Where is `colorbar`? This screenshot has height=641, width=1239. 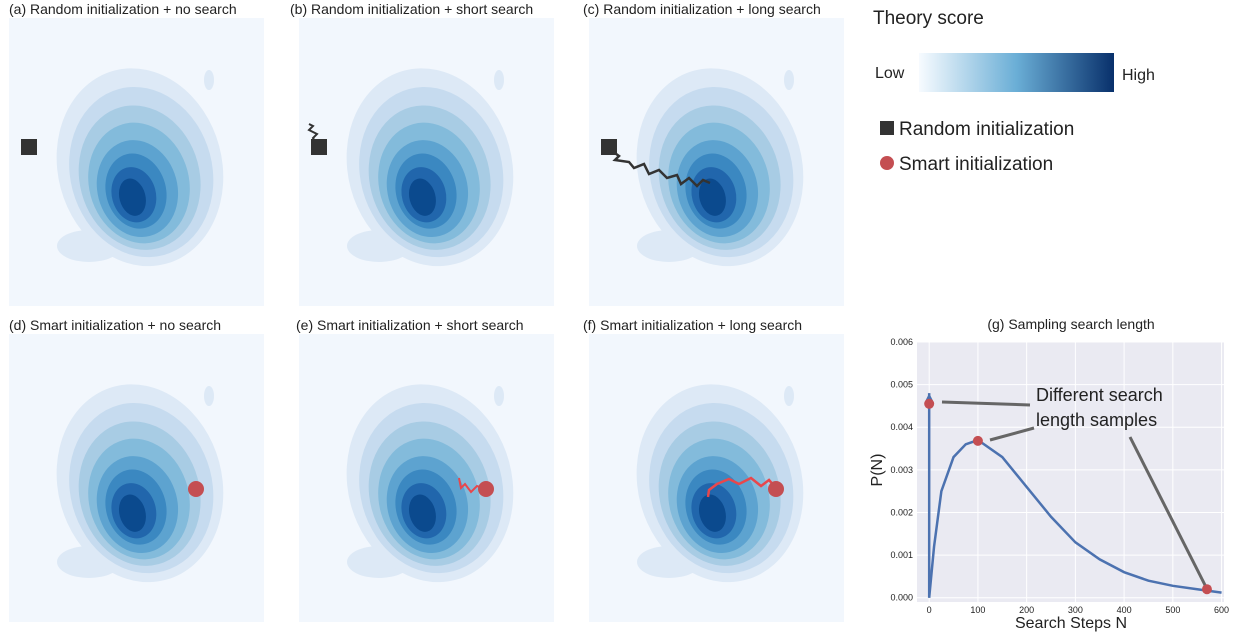
colorbar is located at coordinates (1016, 72).